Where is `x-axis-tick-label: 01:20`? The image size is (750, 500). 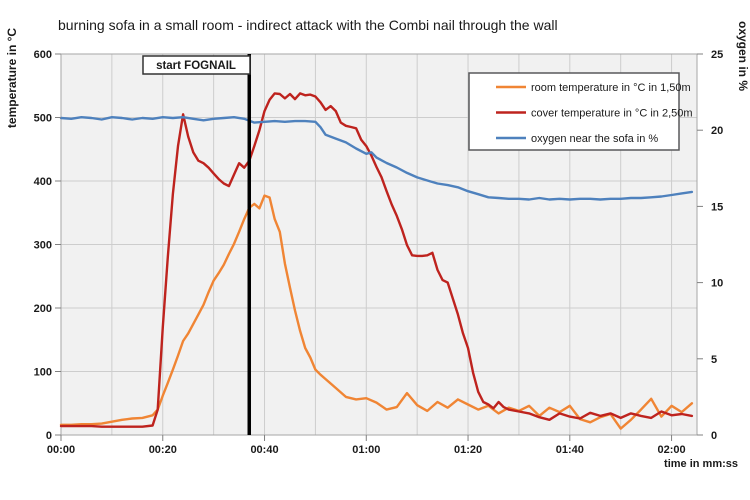 x-axis-tick-label: 01:20 is located at coordinates (468, 450).